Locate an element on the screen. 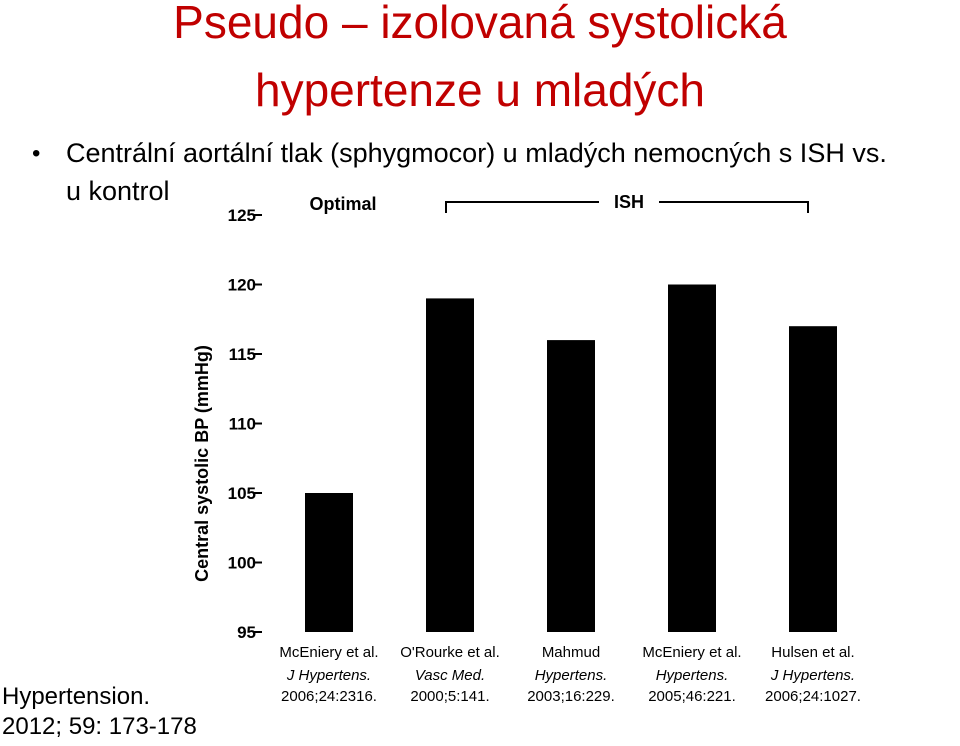 Image resolution: width=960 pixels, height=746 pixels. group-bracket-right is located at coordinates (734, 207).